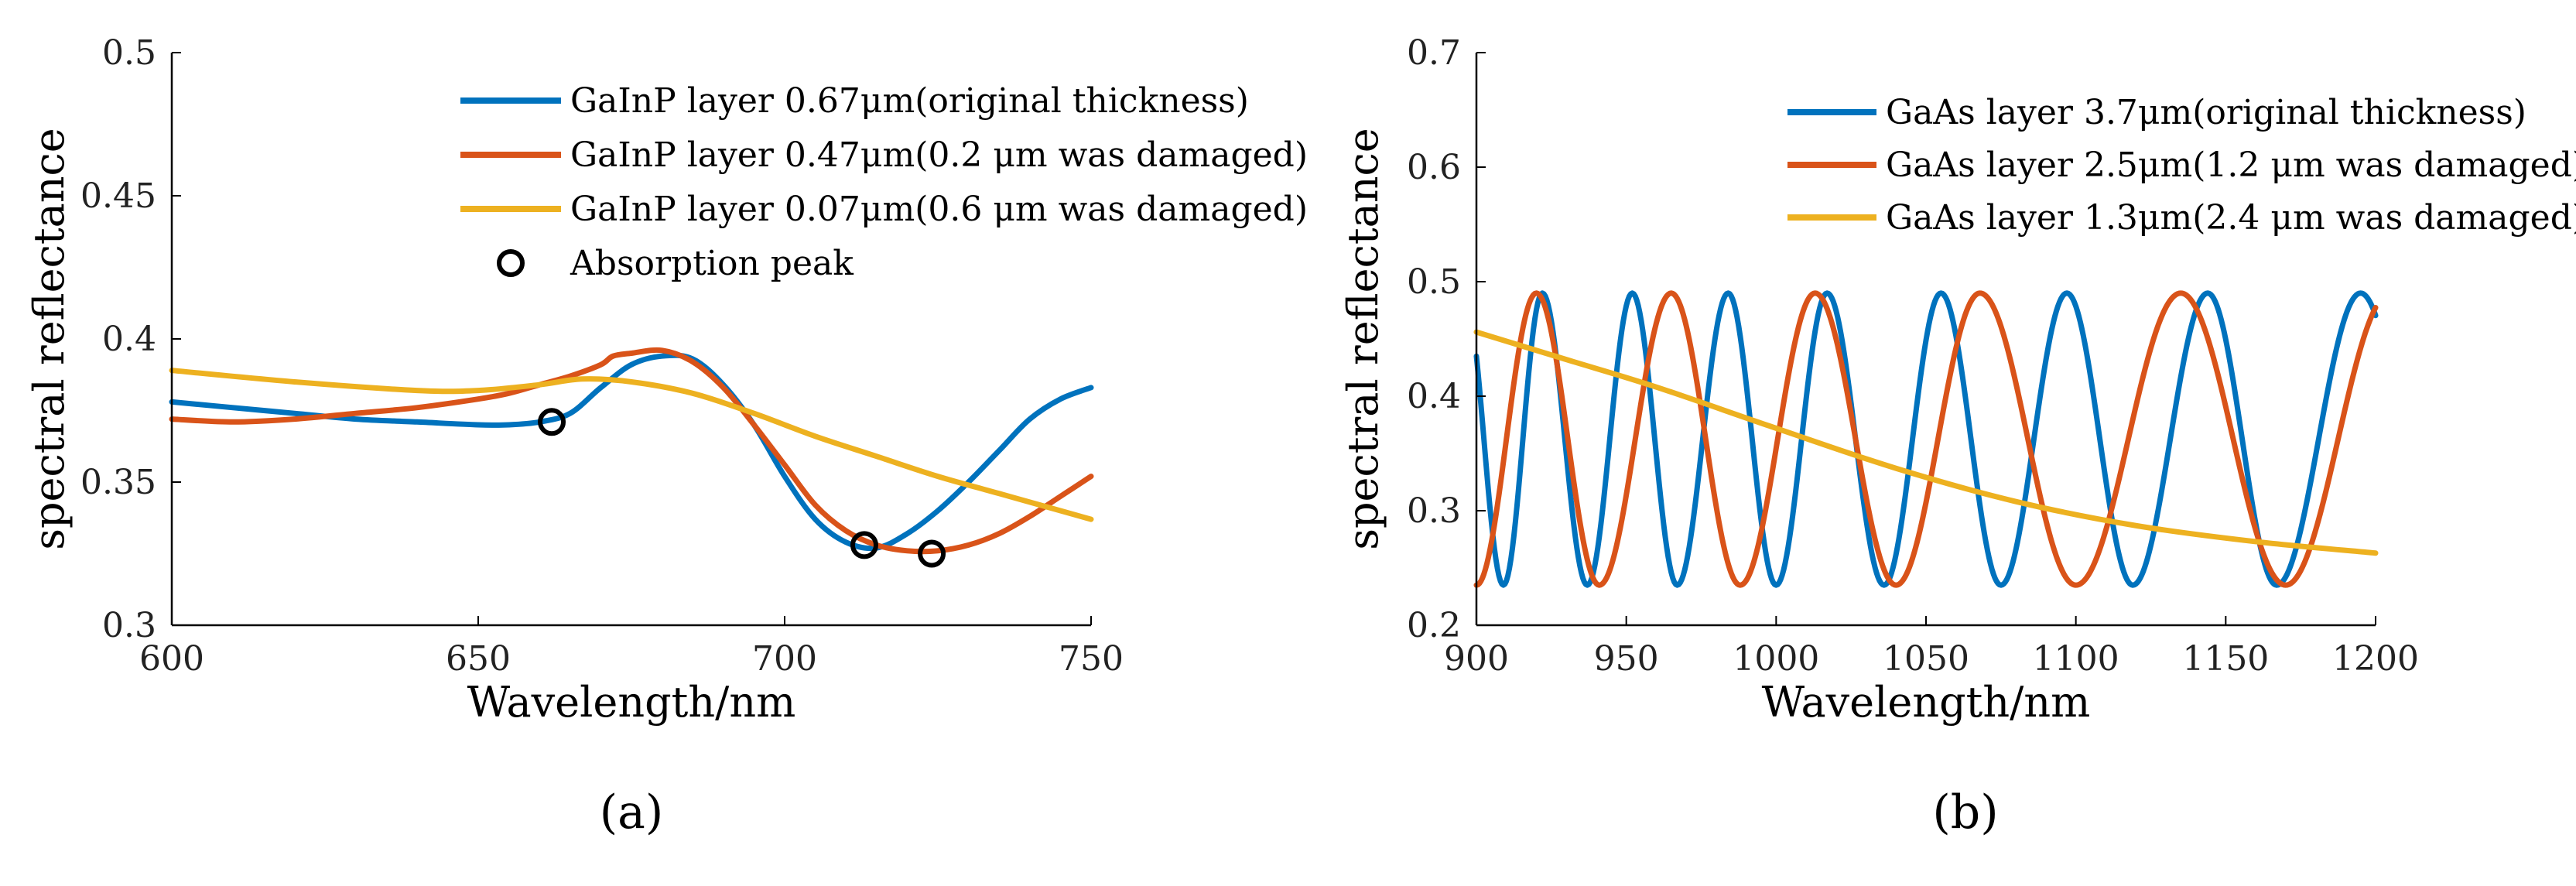 The height and width of the screenshot is (886, 2576). I want to click on legend-label-2: GaInP layer 0.47μm(0.2 μm was damaged), so click(939, 155).